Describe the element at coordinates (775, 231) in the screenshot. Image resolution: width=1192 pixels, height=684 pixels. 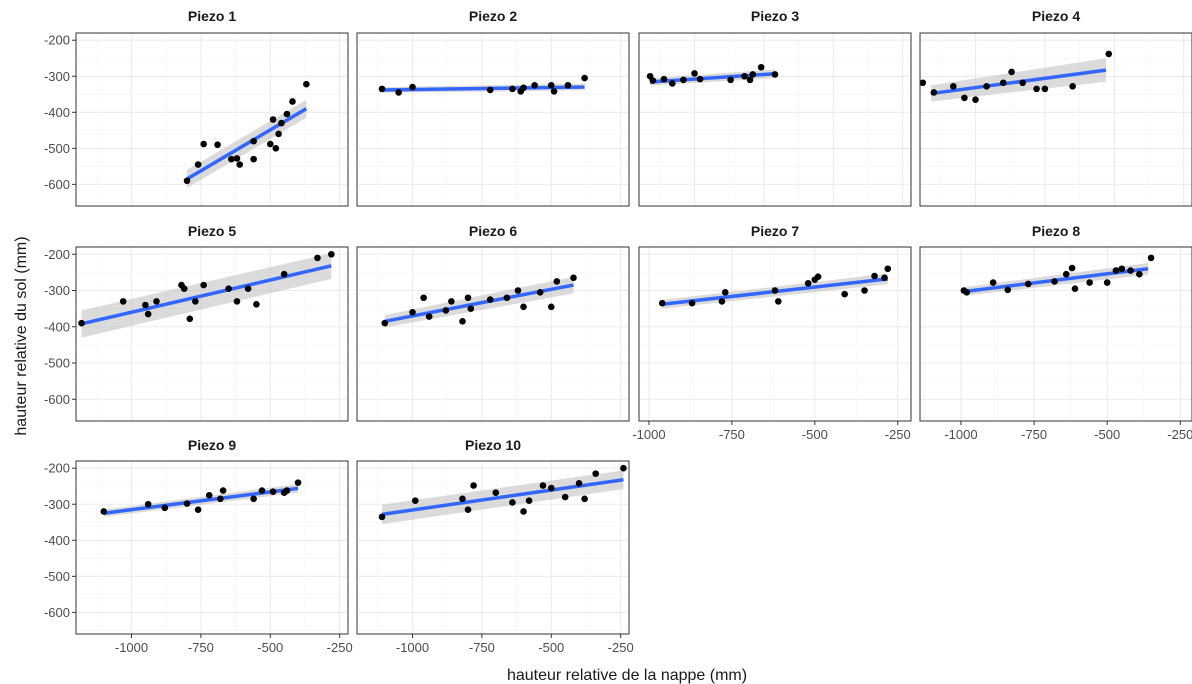
I see `panel-title: Piezo 7` at that location.